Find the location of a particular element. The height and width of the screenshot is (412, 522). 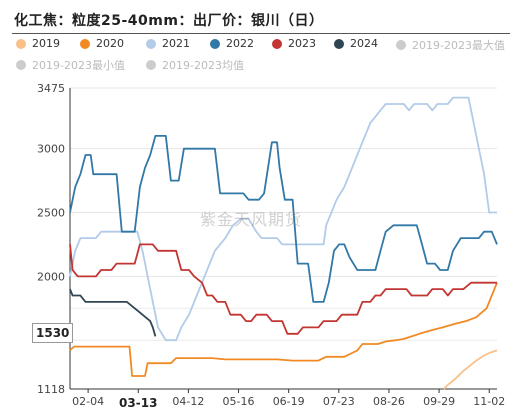

x-tick-label: 06-19 is located at coordinates (289, 401).